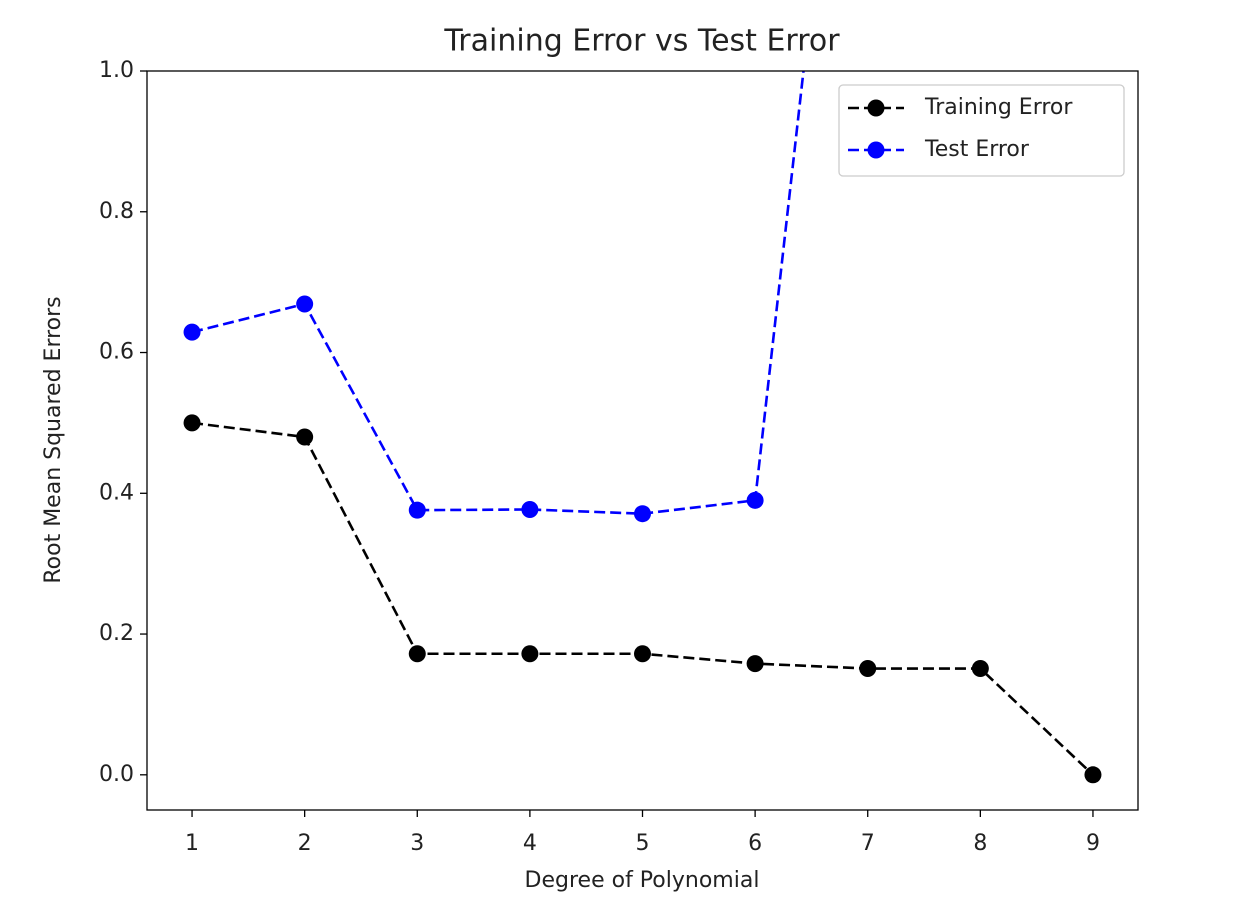 The height and width of the screenshot is (918, 1240). Describe the element at coordinates (116, 774) in the screenshot. I see `y-tick-label: 0.0` at that location.